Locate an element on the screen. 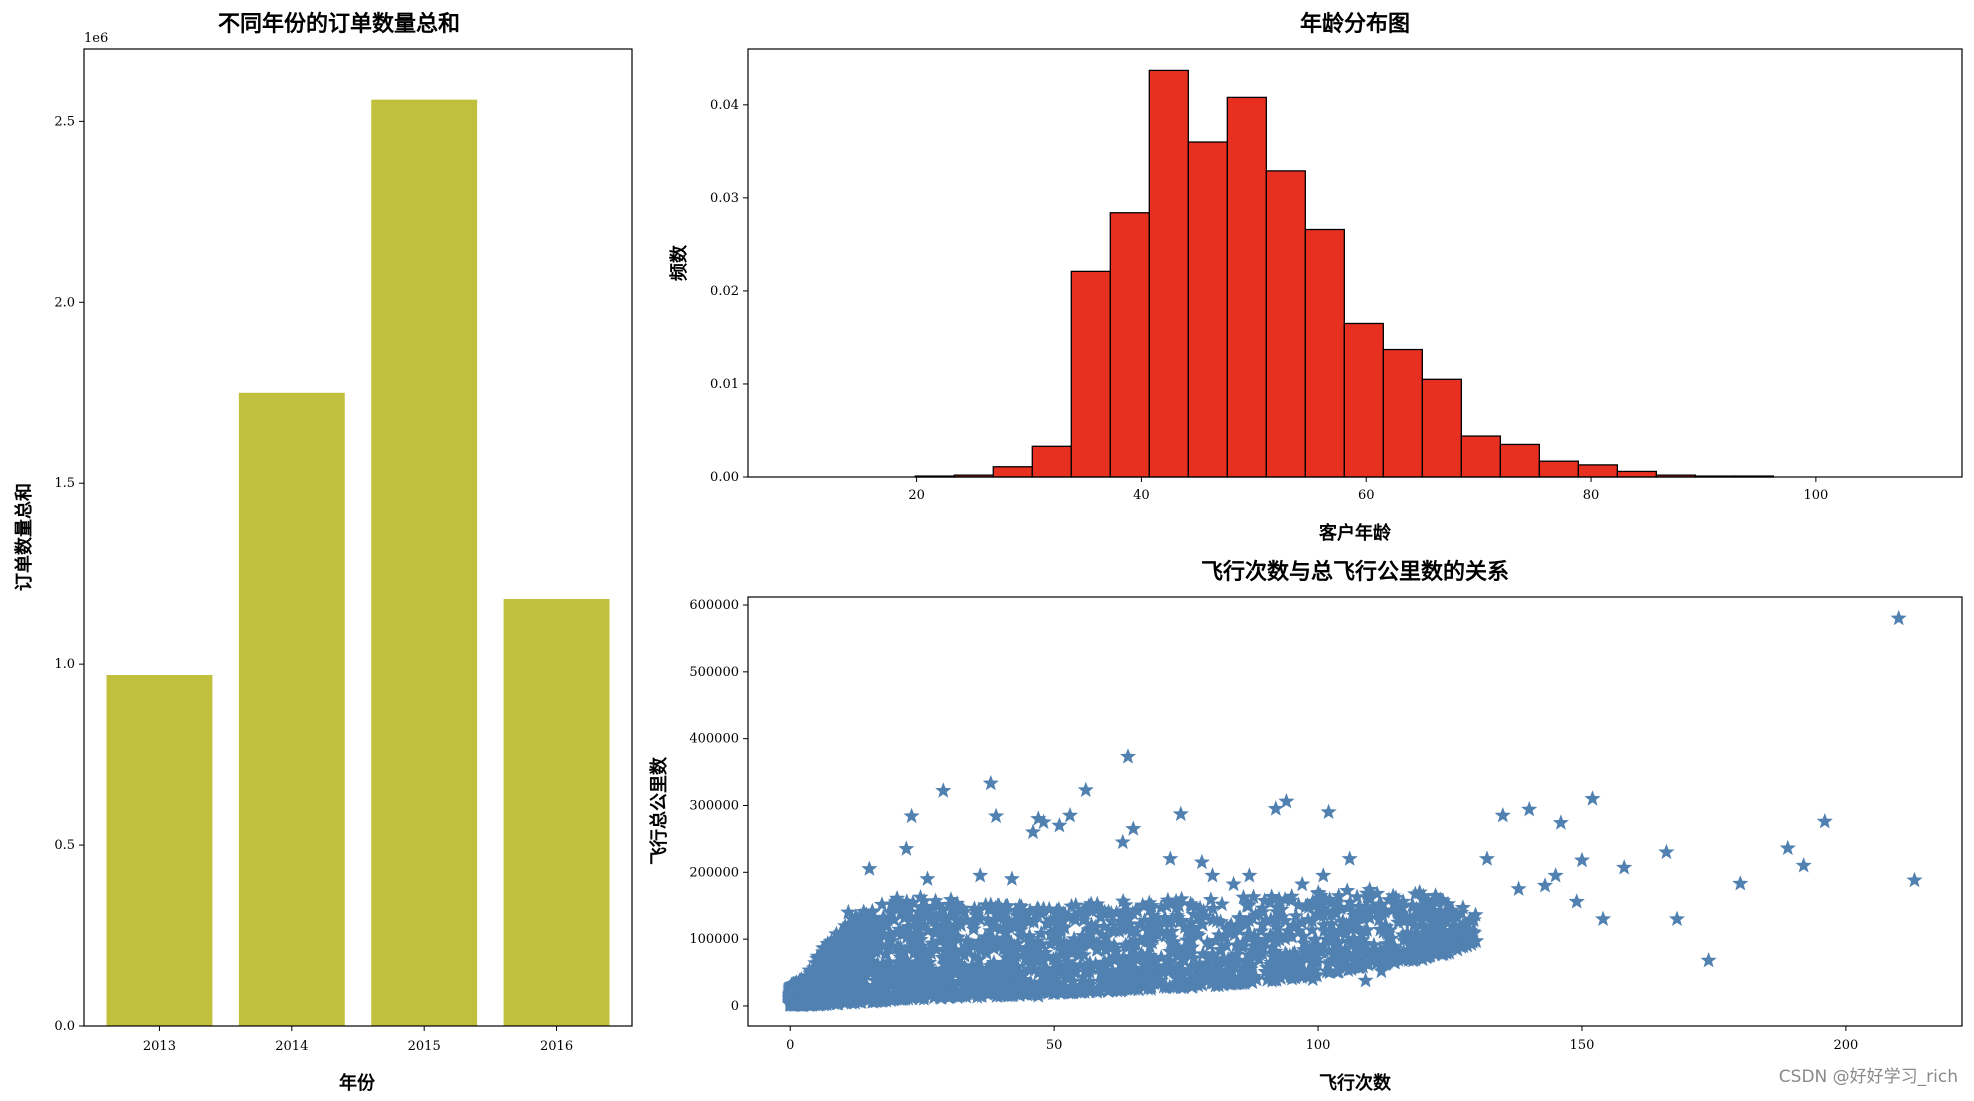 This screenshot has width=1974, height=1101. histogram-ytick-label: 0.04 is located at coordinates (724, 105).